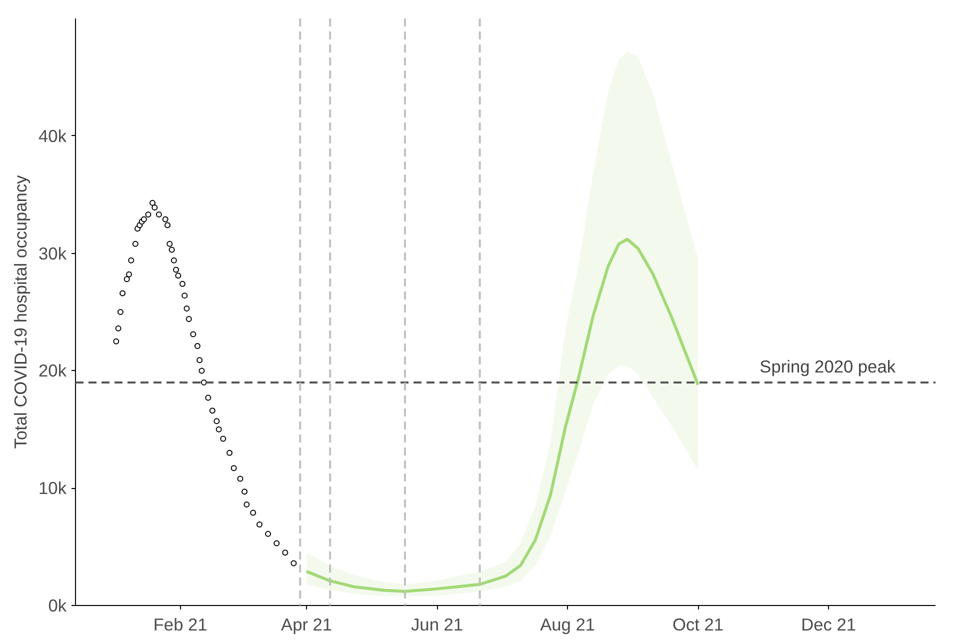  I want to click on x-tick-label: Oct 21, so click(698, 624).